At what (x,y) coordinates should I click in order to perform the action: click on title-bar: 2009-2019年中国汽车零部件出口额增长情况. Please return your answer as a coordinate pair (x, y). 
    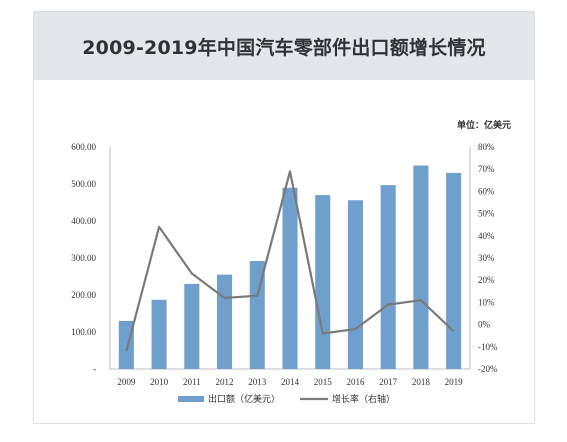
    Looking at the image, I should click on (284, 46).